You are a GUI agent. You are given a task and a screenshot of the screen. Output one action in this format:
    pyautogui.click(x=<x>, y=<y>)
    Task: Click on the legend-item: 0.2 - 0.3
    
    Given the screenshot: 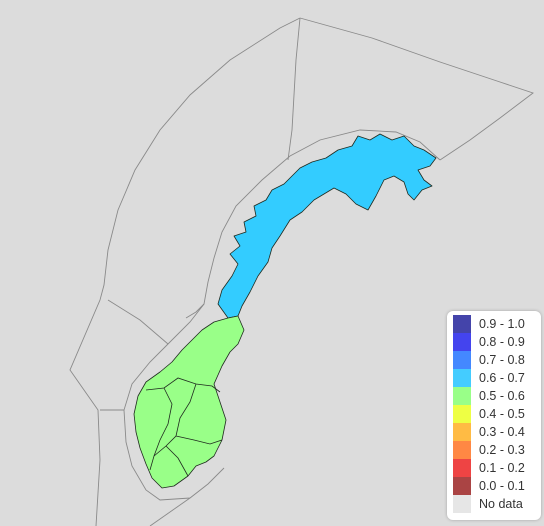 What is the action you would take?
    pyautogui.click(x=494, y=450)
    